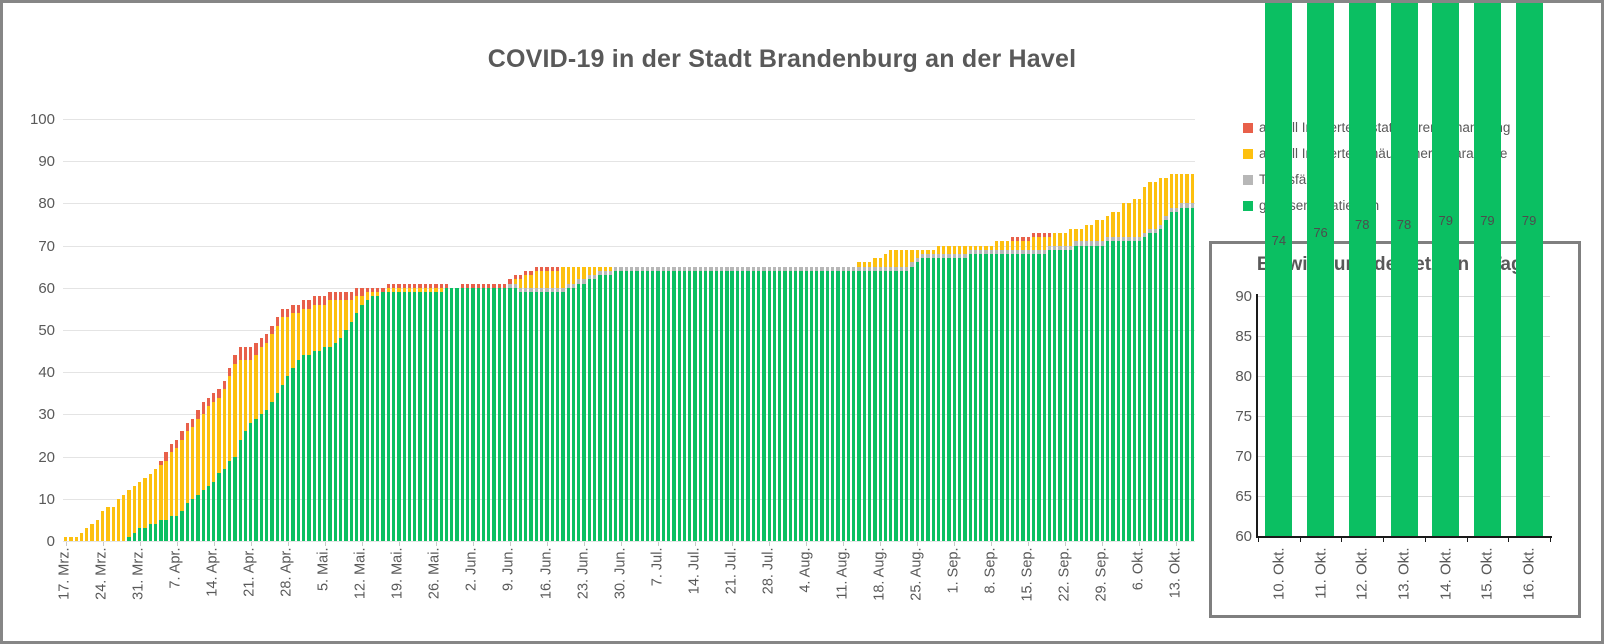 Image resolution: width=1604 pixels, height=644 pixels. I want to click on inset-value-label: 74, so click(1279, 240).